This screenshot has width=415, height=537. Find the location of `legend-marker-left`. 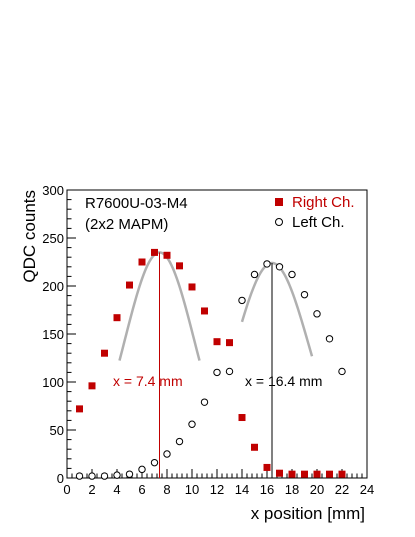

legend-marker-left is located at coordinates (279, 222).